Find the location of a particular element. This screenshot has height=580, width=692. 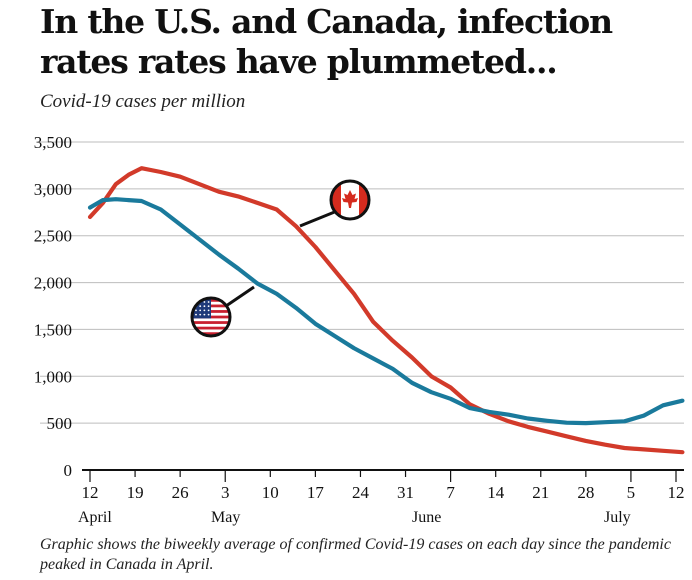

x-tick-label: 14 is located at coordinates (496, 492).